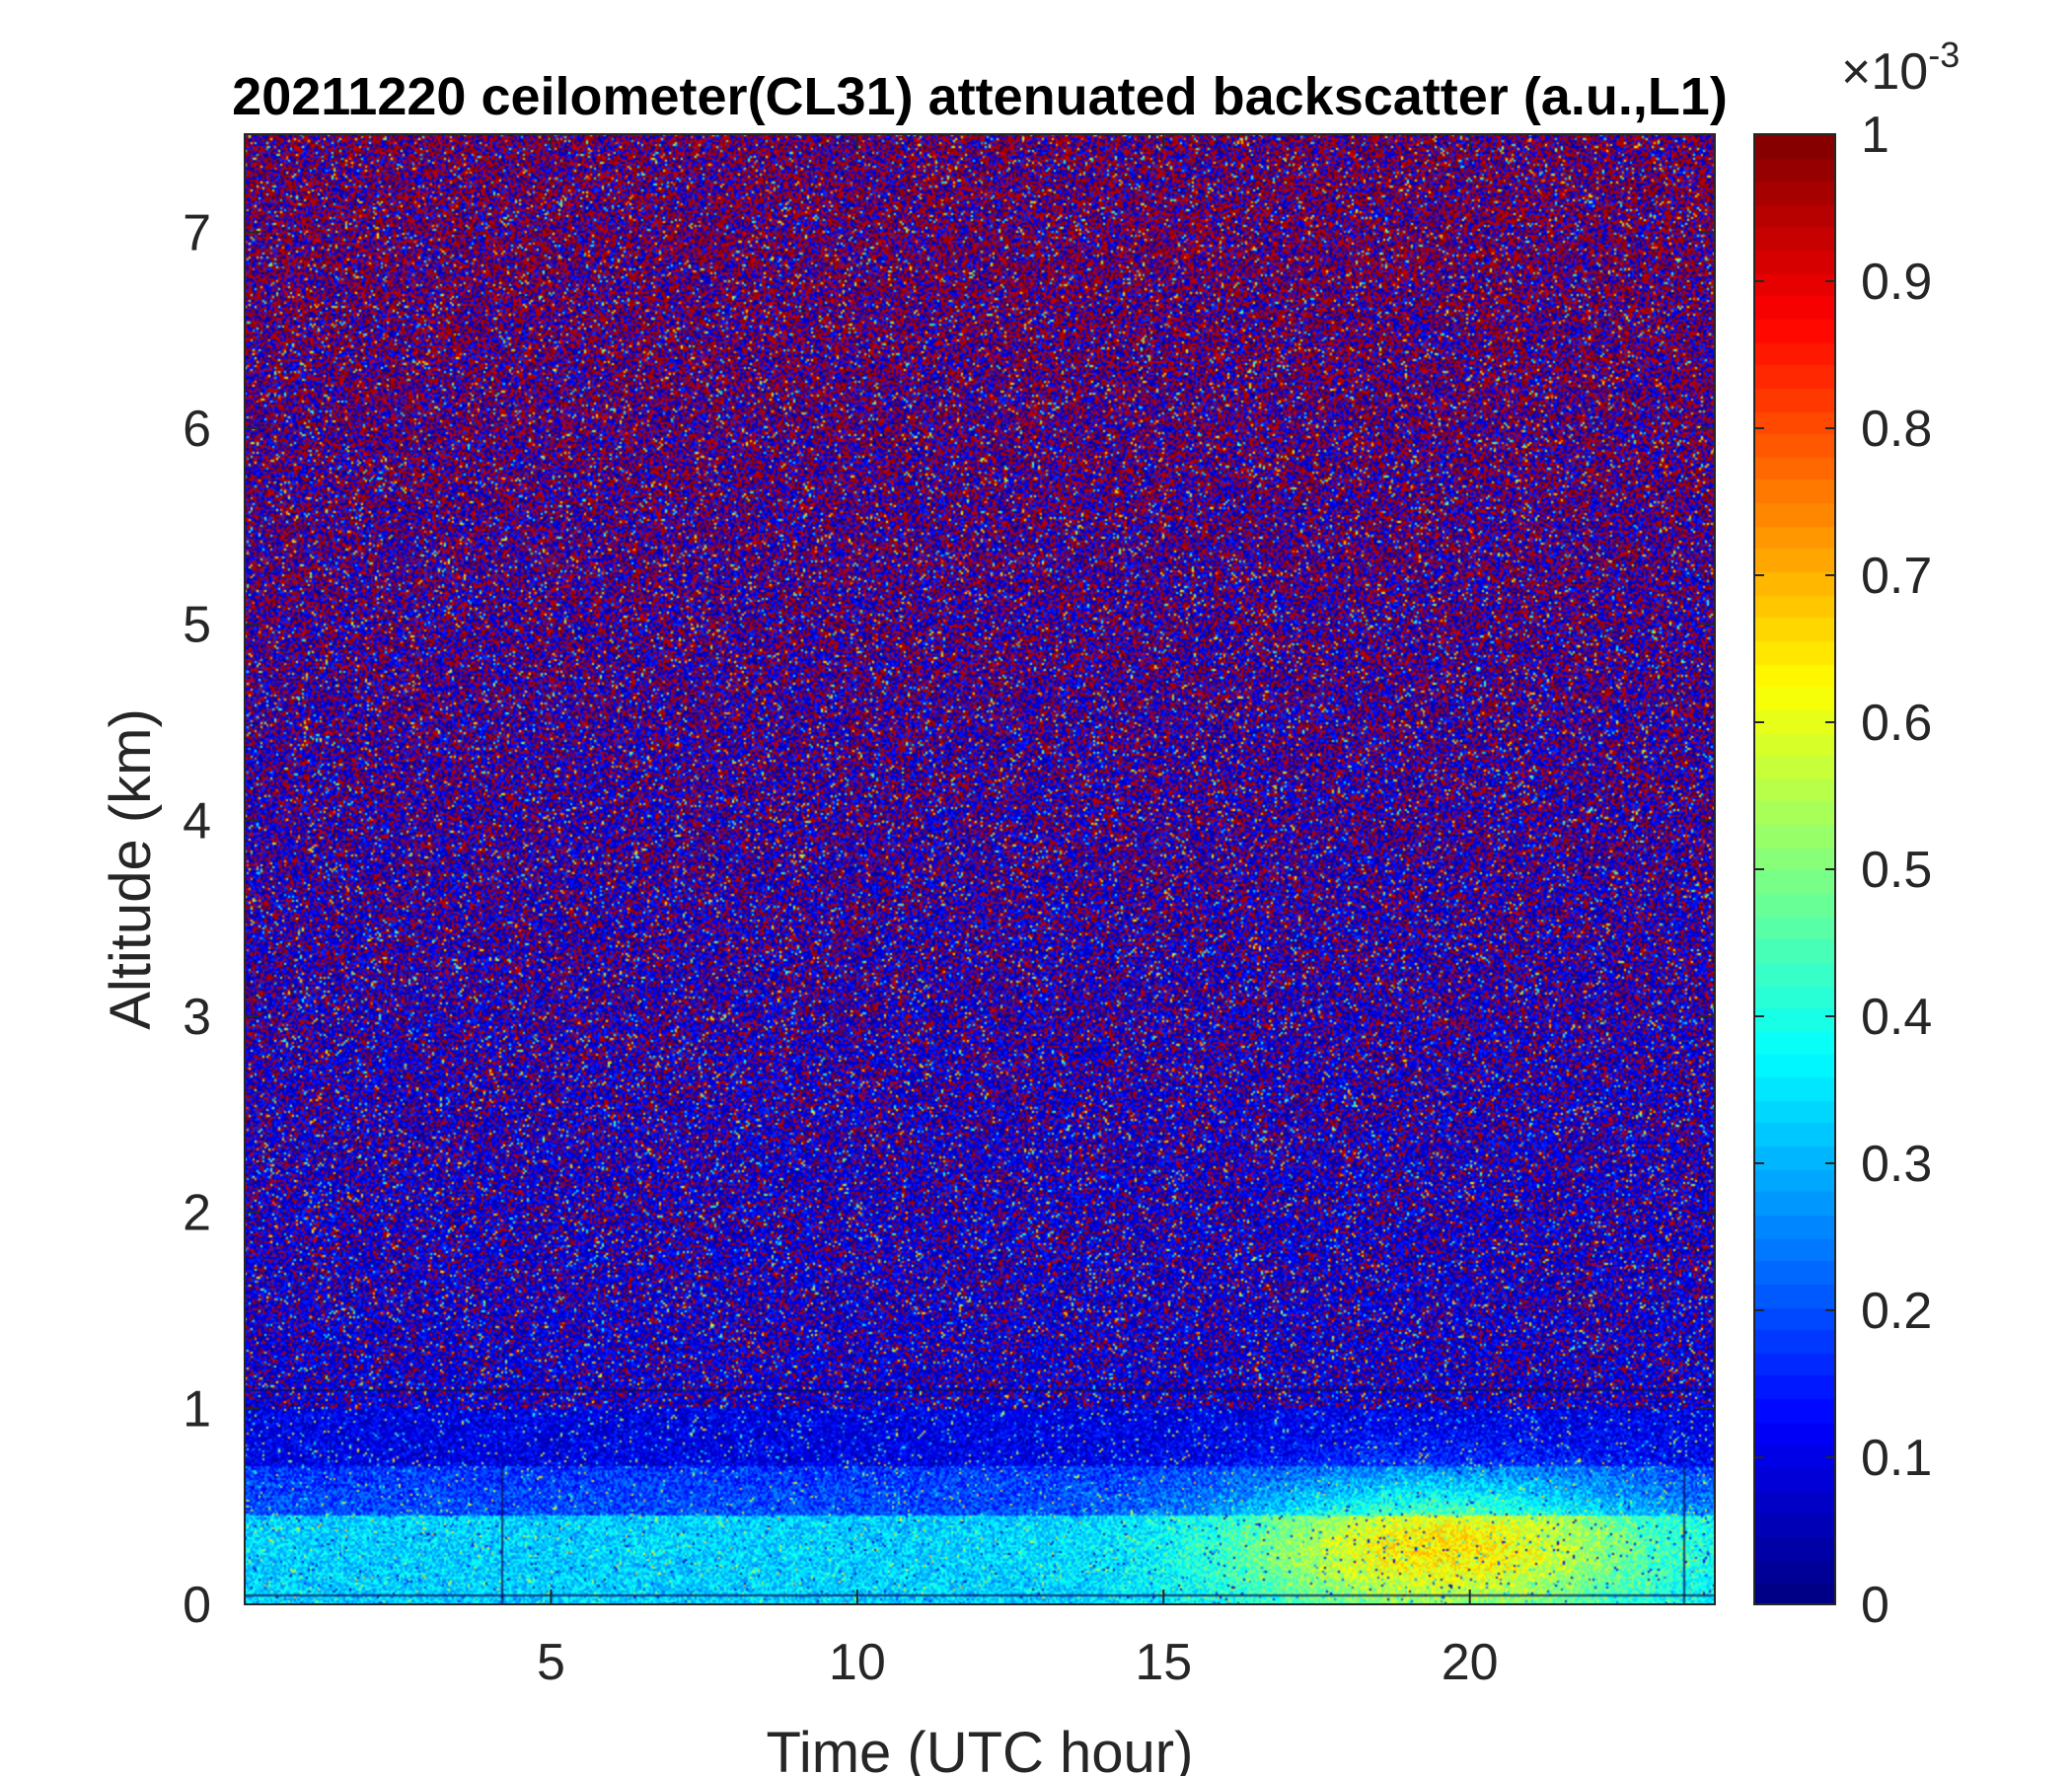  Describe the element at coordinates (197, 1214) in the screenshot. I see `y-tick-label: 2` at that location.